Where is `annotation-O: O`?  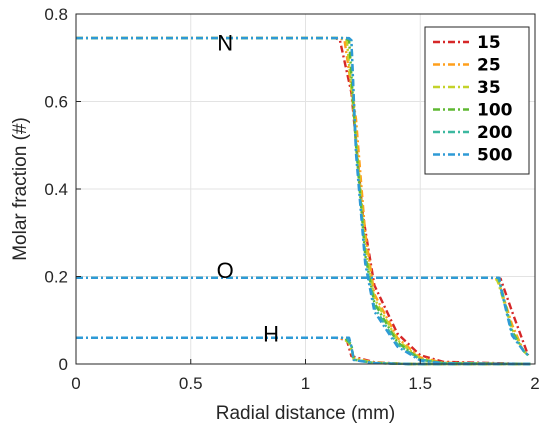
annotation-O: O is located at coordinates (225, 270).